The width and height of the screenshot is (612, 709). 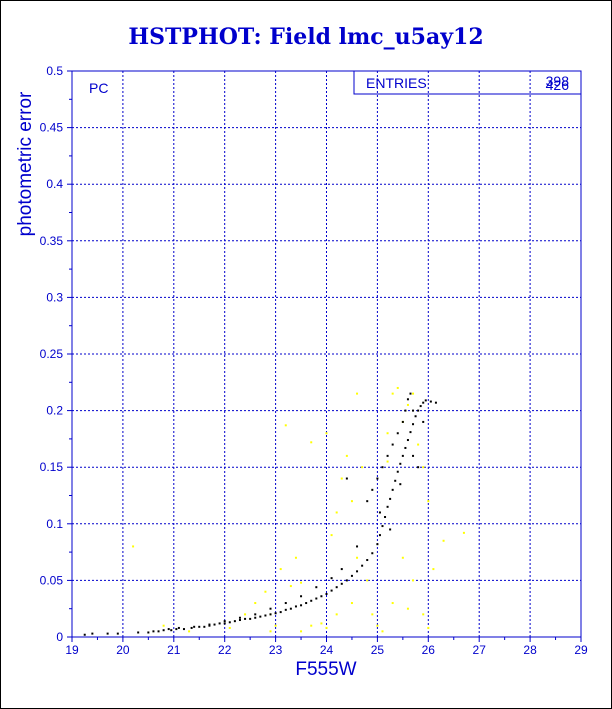 I want to click on y-tick-label: 0.45, so click(x=52, y=128).